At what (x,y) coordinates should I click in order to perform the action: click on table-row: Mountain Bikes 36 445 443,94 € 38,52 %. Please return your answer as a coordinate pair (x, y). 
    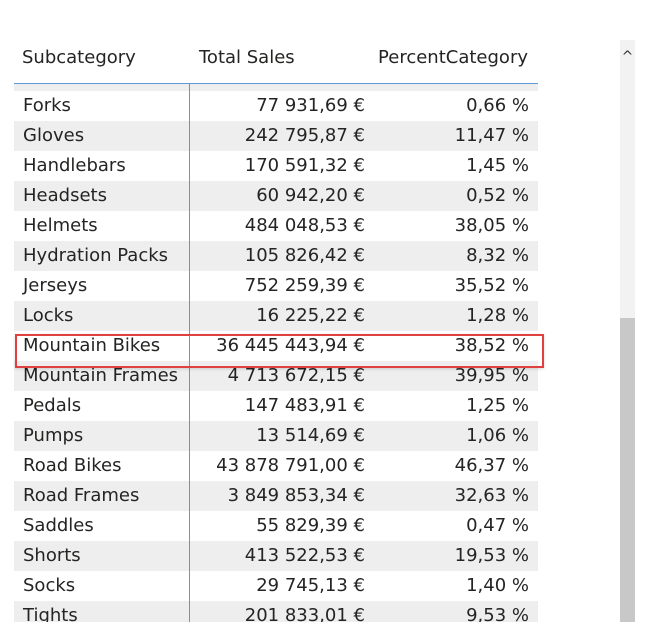
    Looking at the image, I should click on (276, 346).